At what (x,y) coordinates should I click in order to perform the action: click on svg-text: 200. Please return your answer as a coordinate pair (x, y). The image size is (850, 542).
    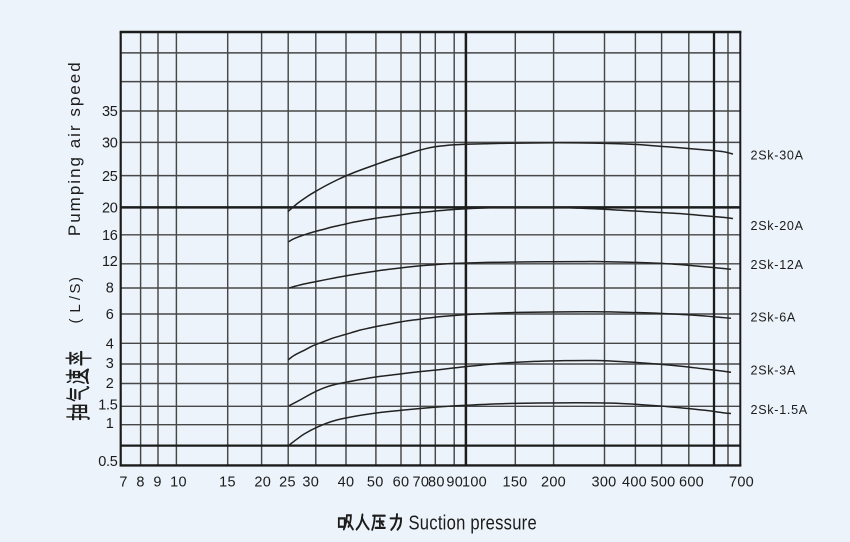
    Looking at the image, I should click on (553, 483).